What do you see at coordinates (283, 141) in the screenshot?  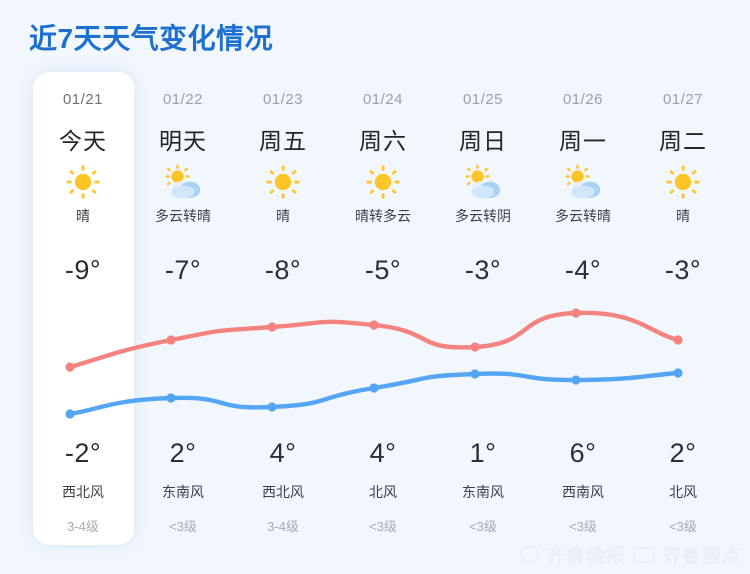 I see `day-name: 周五` at bounding box center [283, 141].